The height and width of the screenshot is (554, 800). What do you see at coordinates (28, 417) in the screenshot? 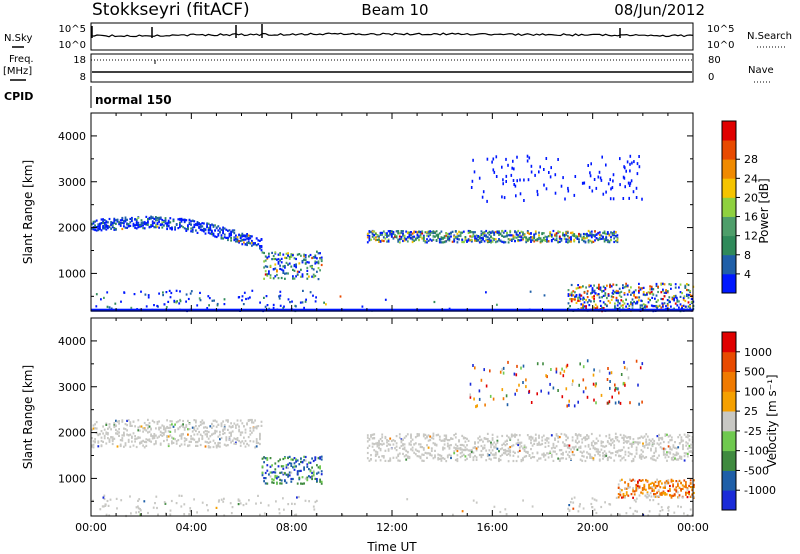
I see `velocity-ylabel: Slant Range [km]` at bounding box center [28, 417].